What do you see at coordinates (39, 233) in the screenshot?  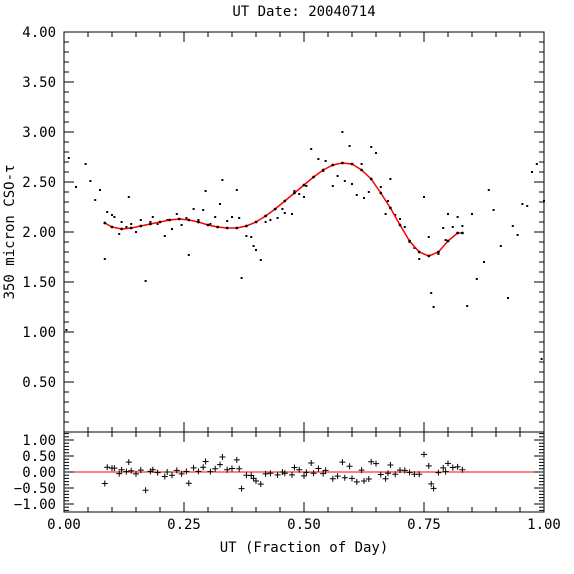 I see `main-y-tick-label: 2.00` at bounding box center [39, 233].